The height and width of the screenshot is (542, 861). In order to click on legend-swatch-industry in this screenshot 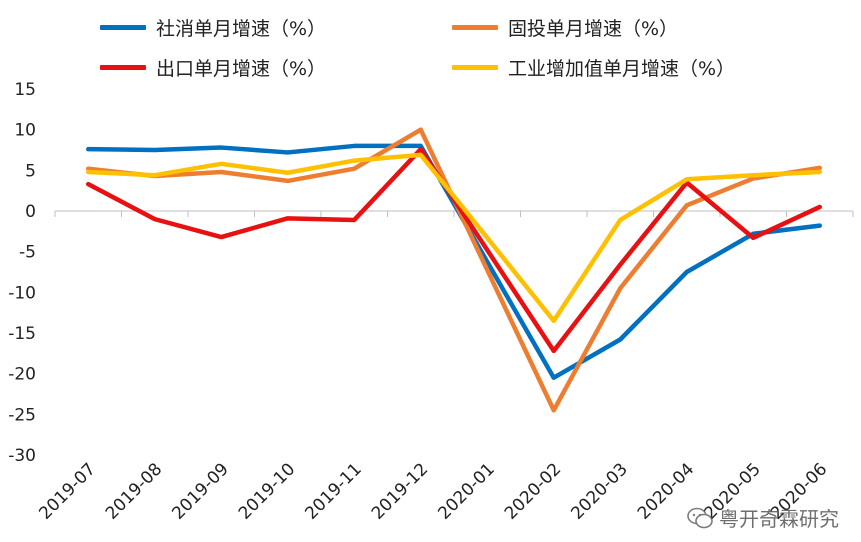, I will do `click(475, 67)`.